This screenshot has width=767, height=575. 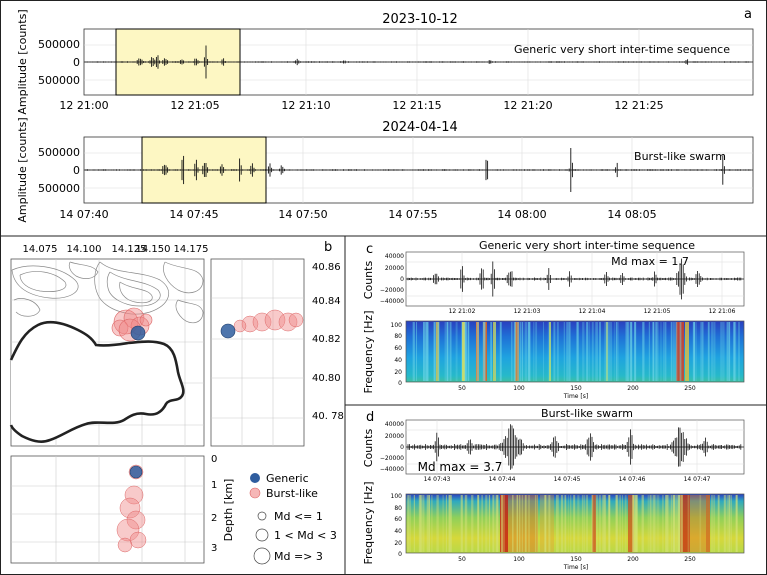 What do you see at coordinates (392, 290) in the screenshot?
I see `panel-c-ytick-4: −20000` at bounding box center [392, 290].